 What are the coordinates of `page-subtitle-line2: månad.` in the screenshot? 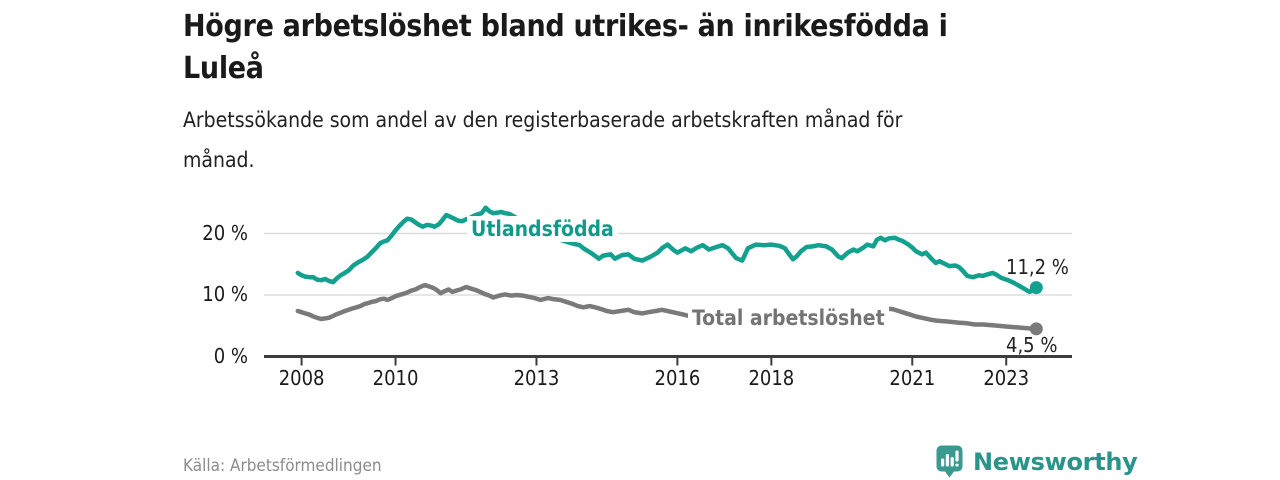 It's located at (219, 160).